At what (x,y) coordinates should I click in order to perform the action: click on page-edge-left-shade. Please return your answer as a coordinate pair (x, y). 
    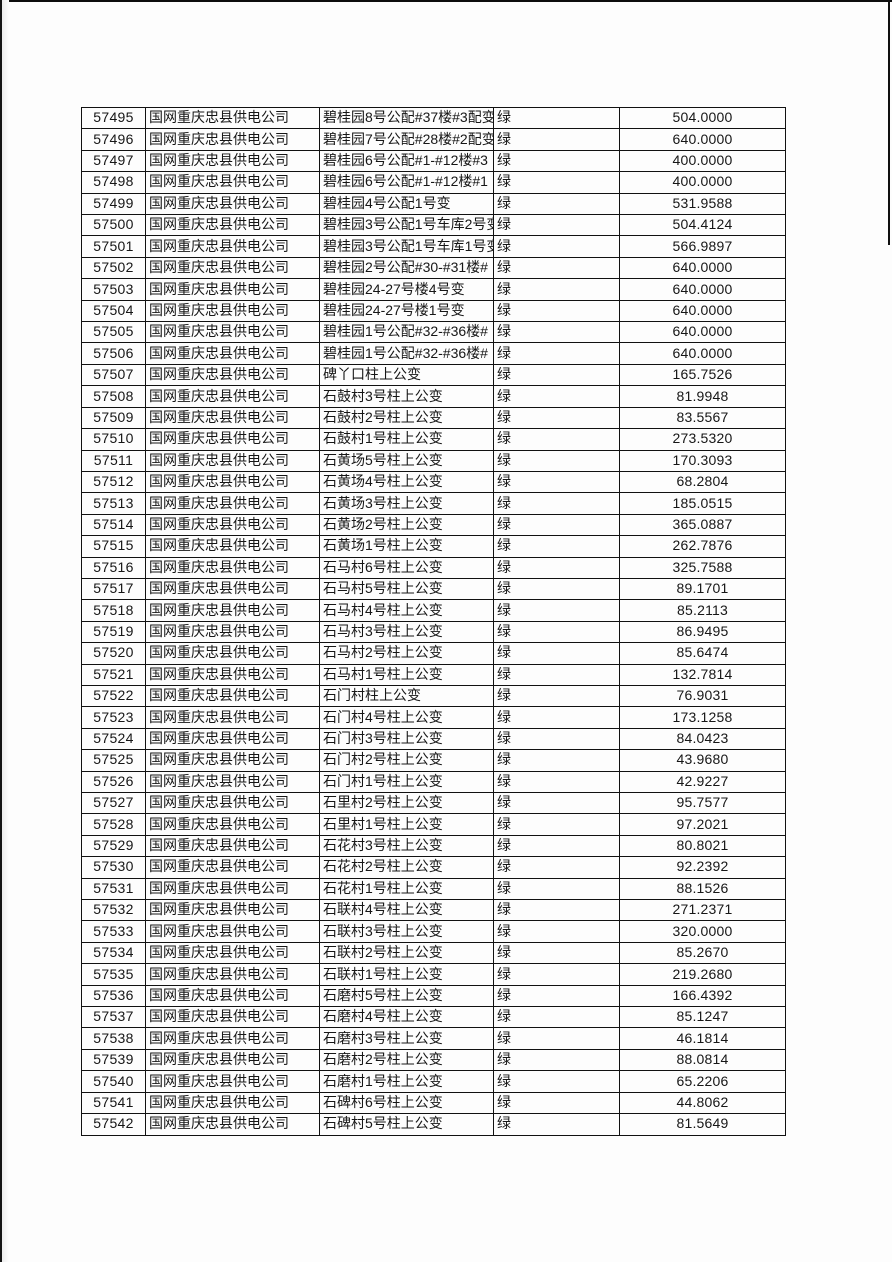
    Looking at the image, I should click on (5, 631).